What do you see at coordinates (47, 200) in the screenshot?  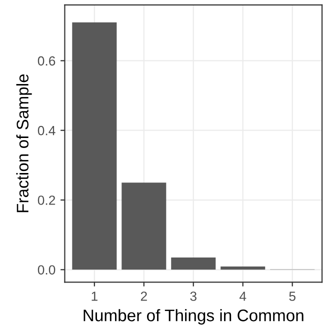 I see `y-tick-label: 0.2` at bounding box center [47, 200].